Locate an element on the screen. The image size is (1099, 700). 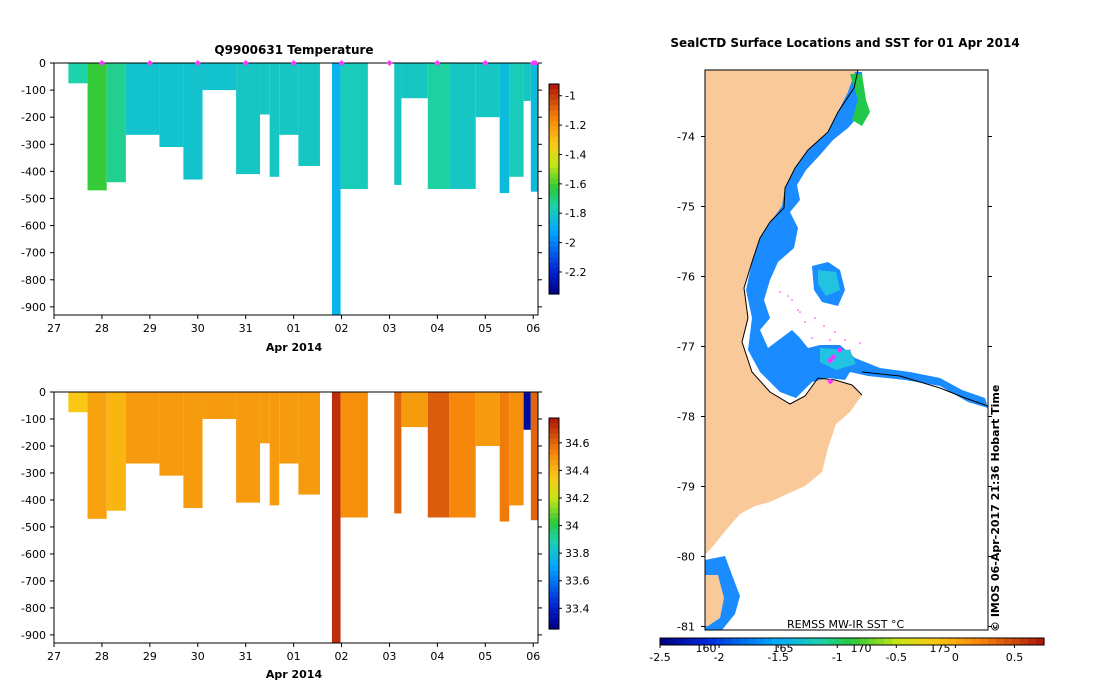
sst-colorbar-tick-label: -1 is located at coordinates (837, 657).